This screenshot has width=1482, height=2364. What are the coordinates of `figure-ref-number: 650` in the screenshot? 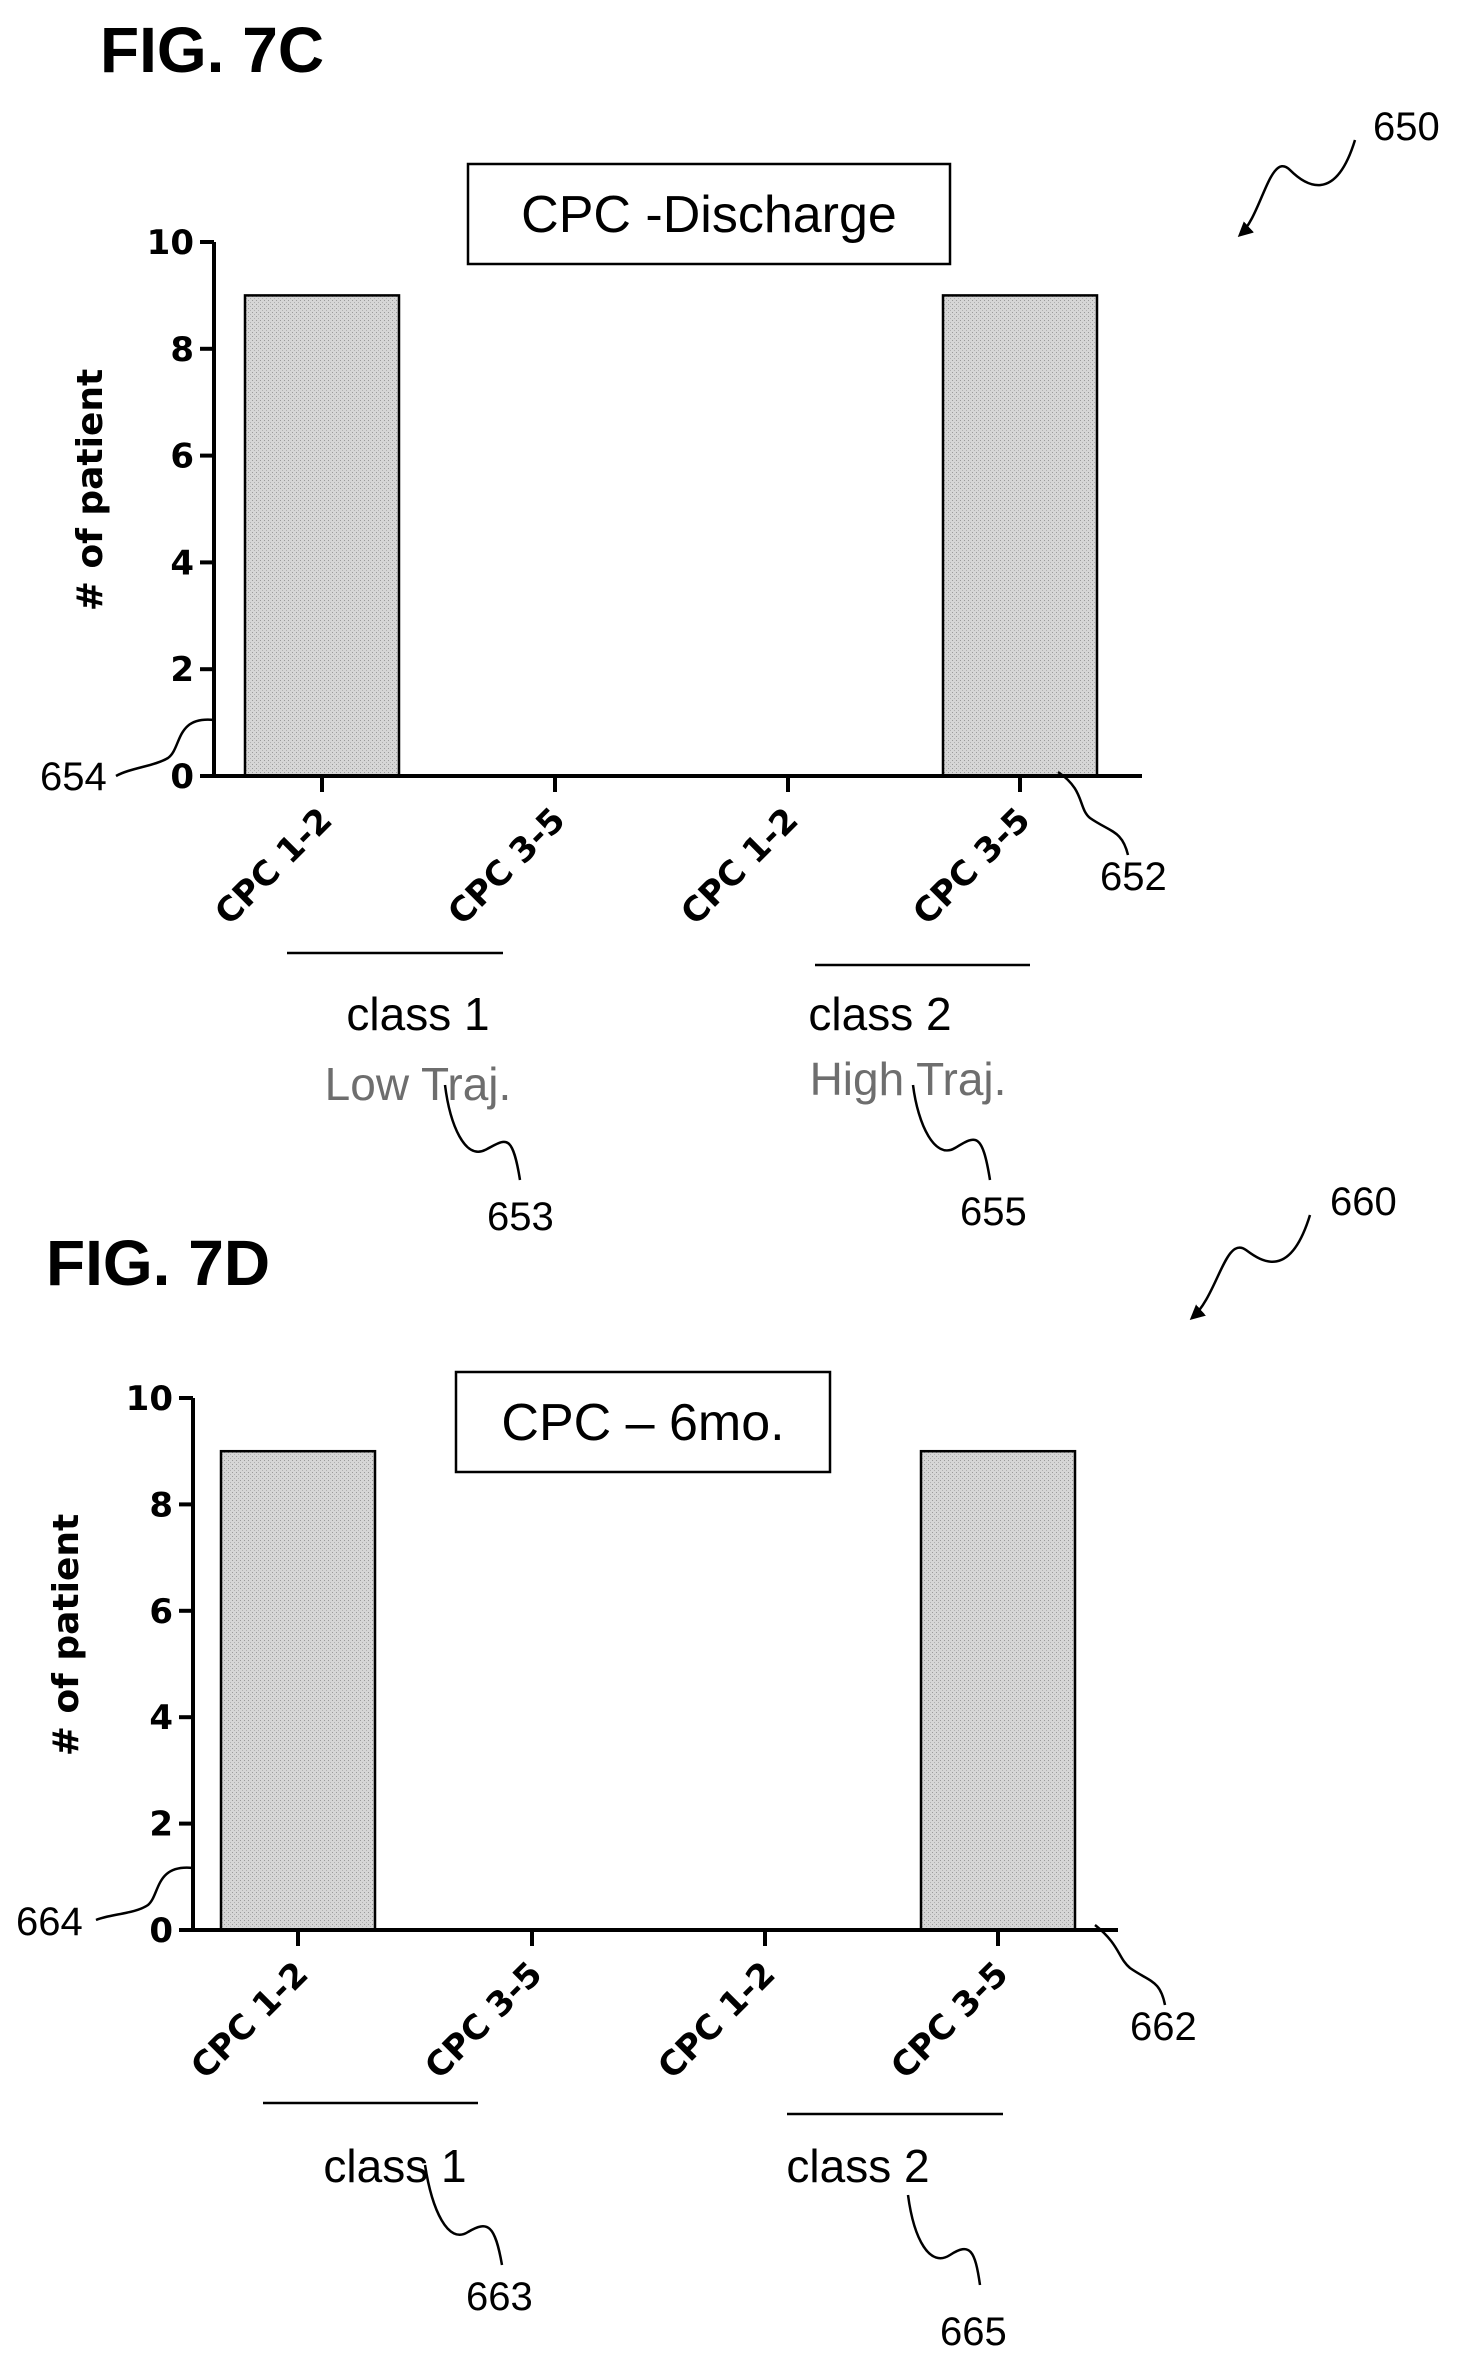 It's located at (1406, 127).